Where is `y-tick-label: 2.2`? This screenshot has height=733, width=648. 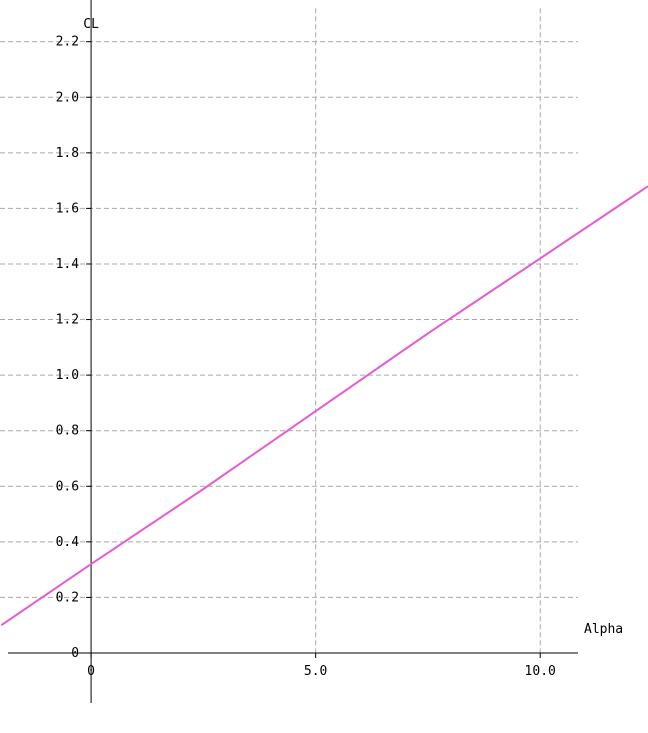
y-tick-label: 2.2 is located at coordinates (67, 42).